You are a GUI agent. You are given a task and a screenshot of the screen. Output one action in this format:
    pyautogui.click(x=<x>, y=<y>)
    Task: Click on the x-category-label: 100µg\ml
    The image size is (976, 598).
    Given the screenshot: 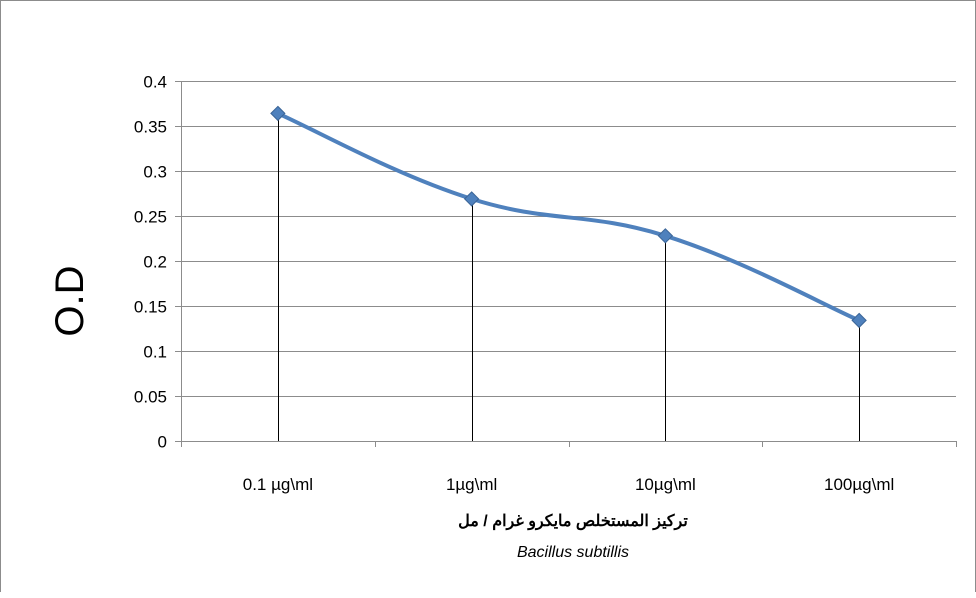 What is the action you would take?
    pyautogui.click(x=859, y=484)
    